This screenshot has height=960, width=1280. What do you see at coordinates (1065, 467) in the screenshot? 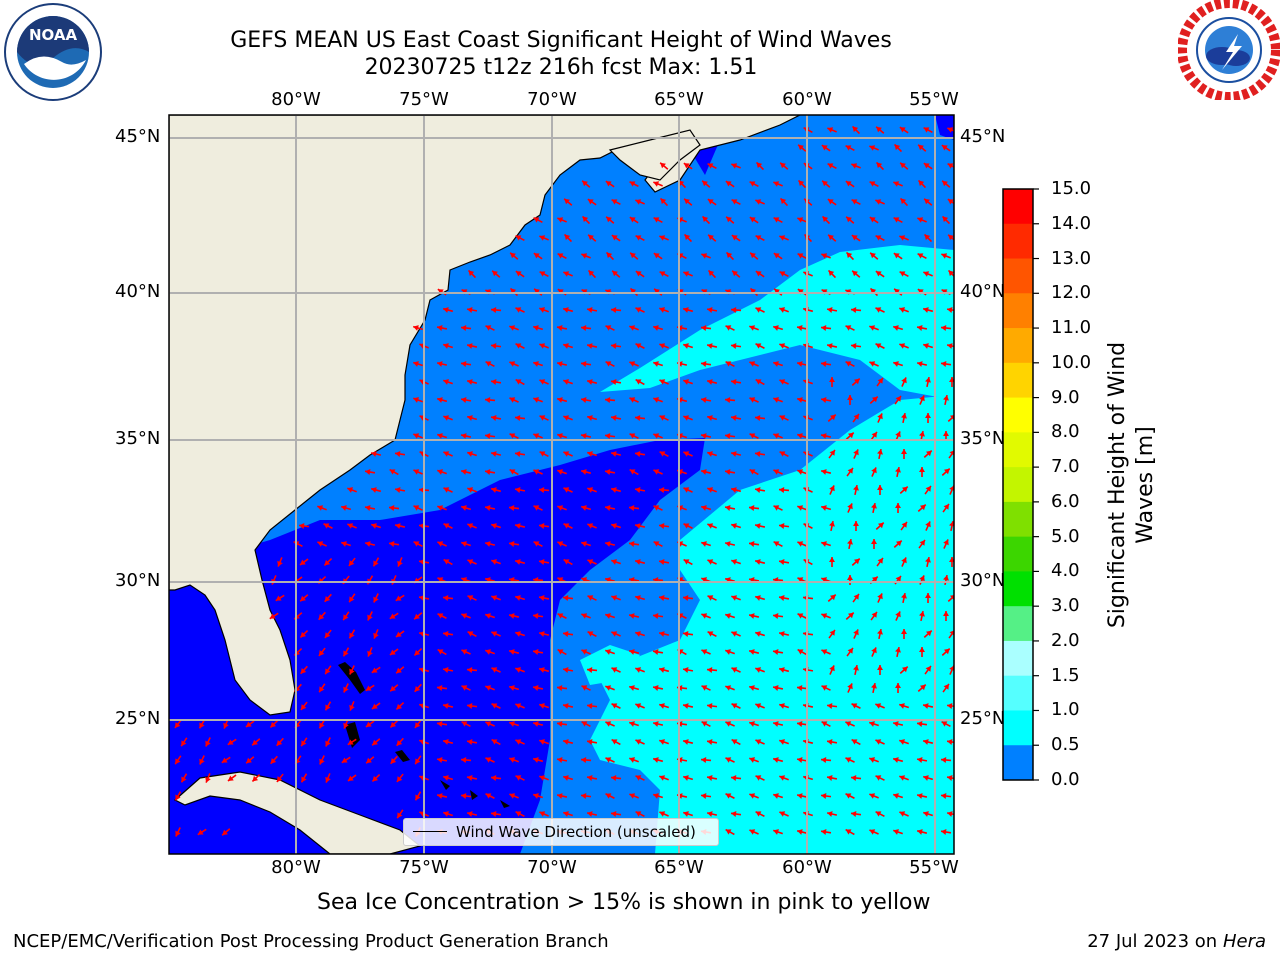
I see `colorbar-tick-label: 7.0` at bounding box center [1065, 467].